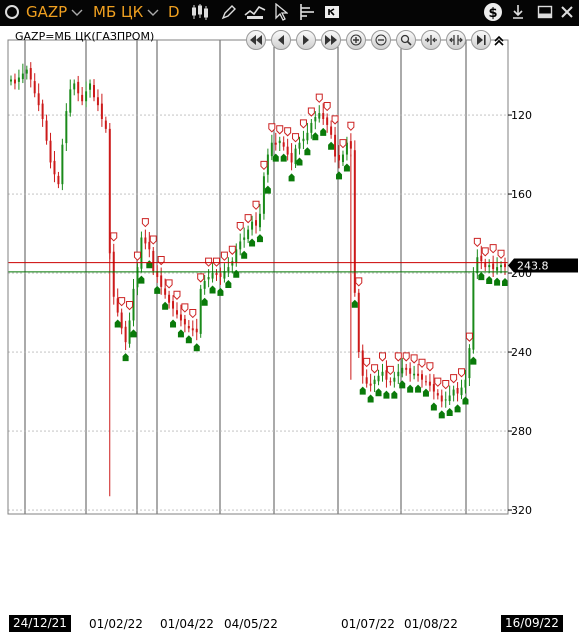  I want to click on go-last-icon, so click(481, 40).